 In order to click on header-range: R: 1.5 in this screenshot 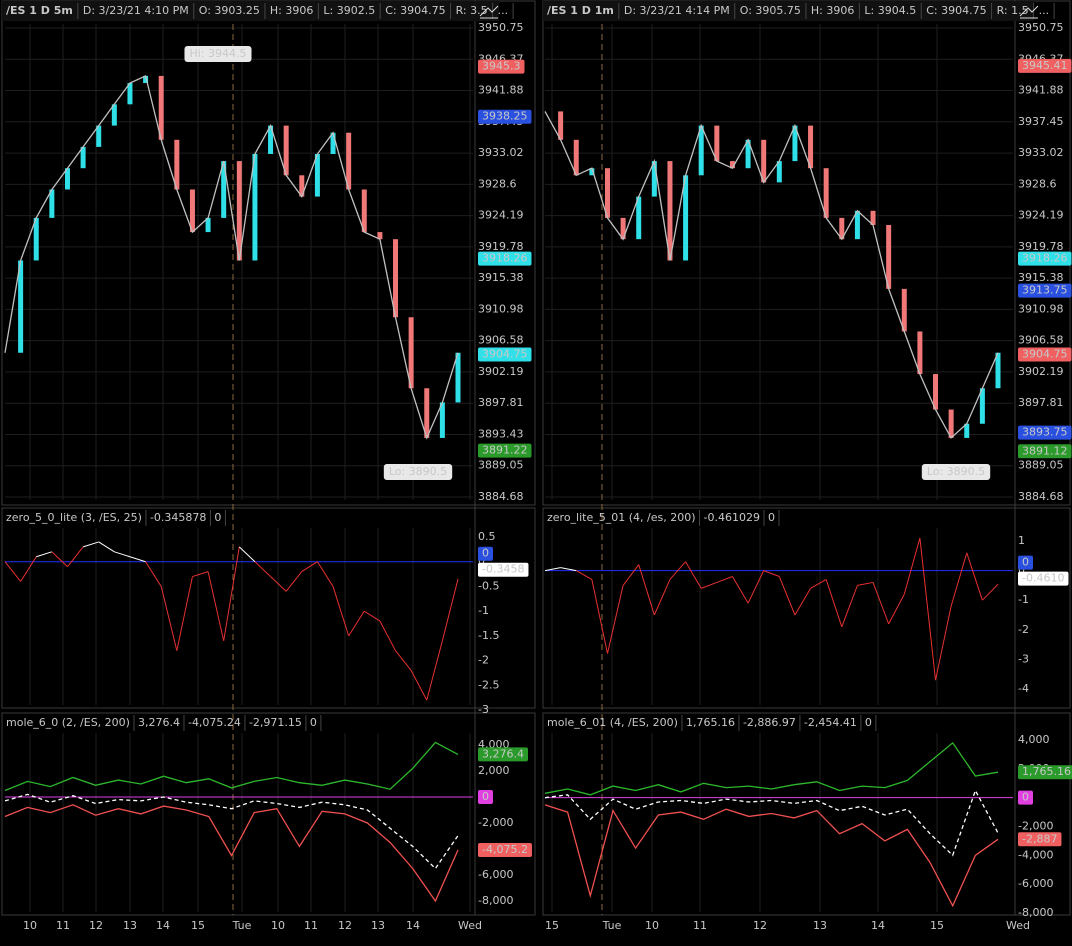, I will do `click(1013, 10)`.